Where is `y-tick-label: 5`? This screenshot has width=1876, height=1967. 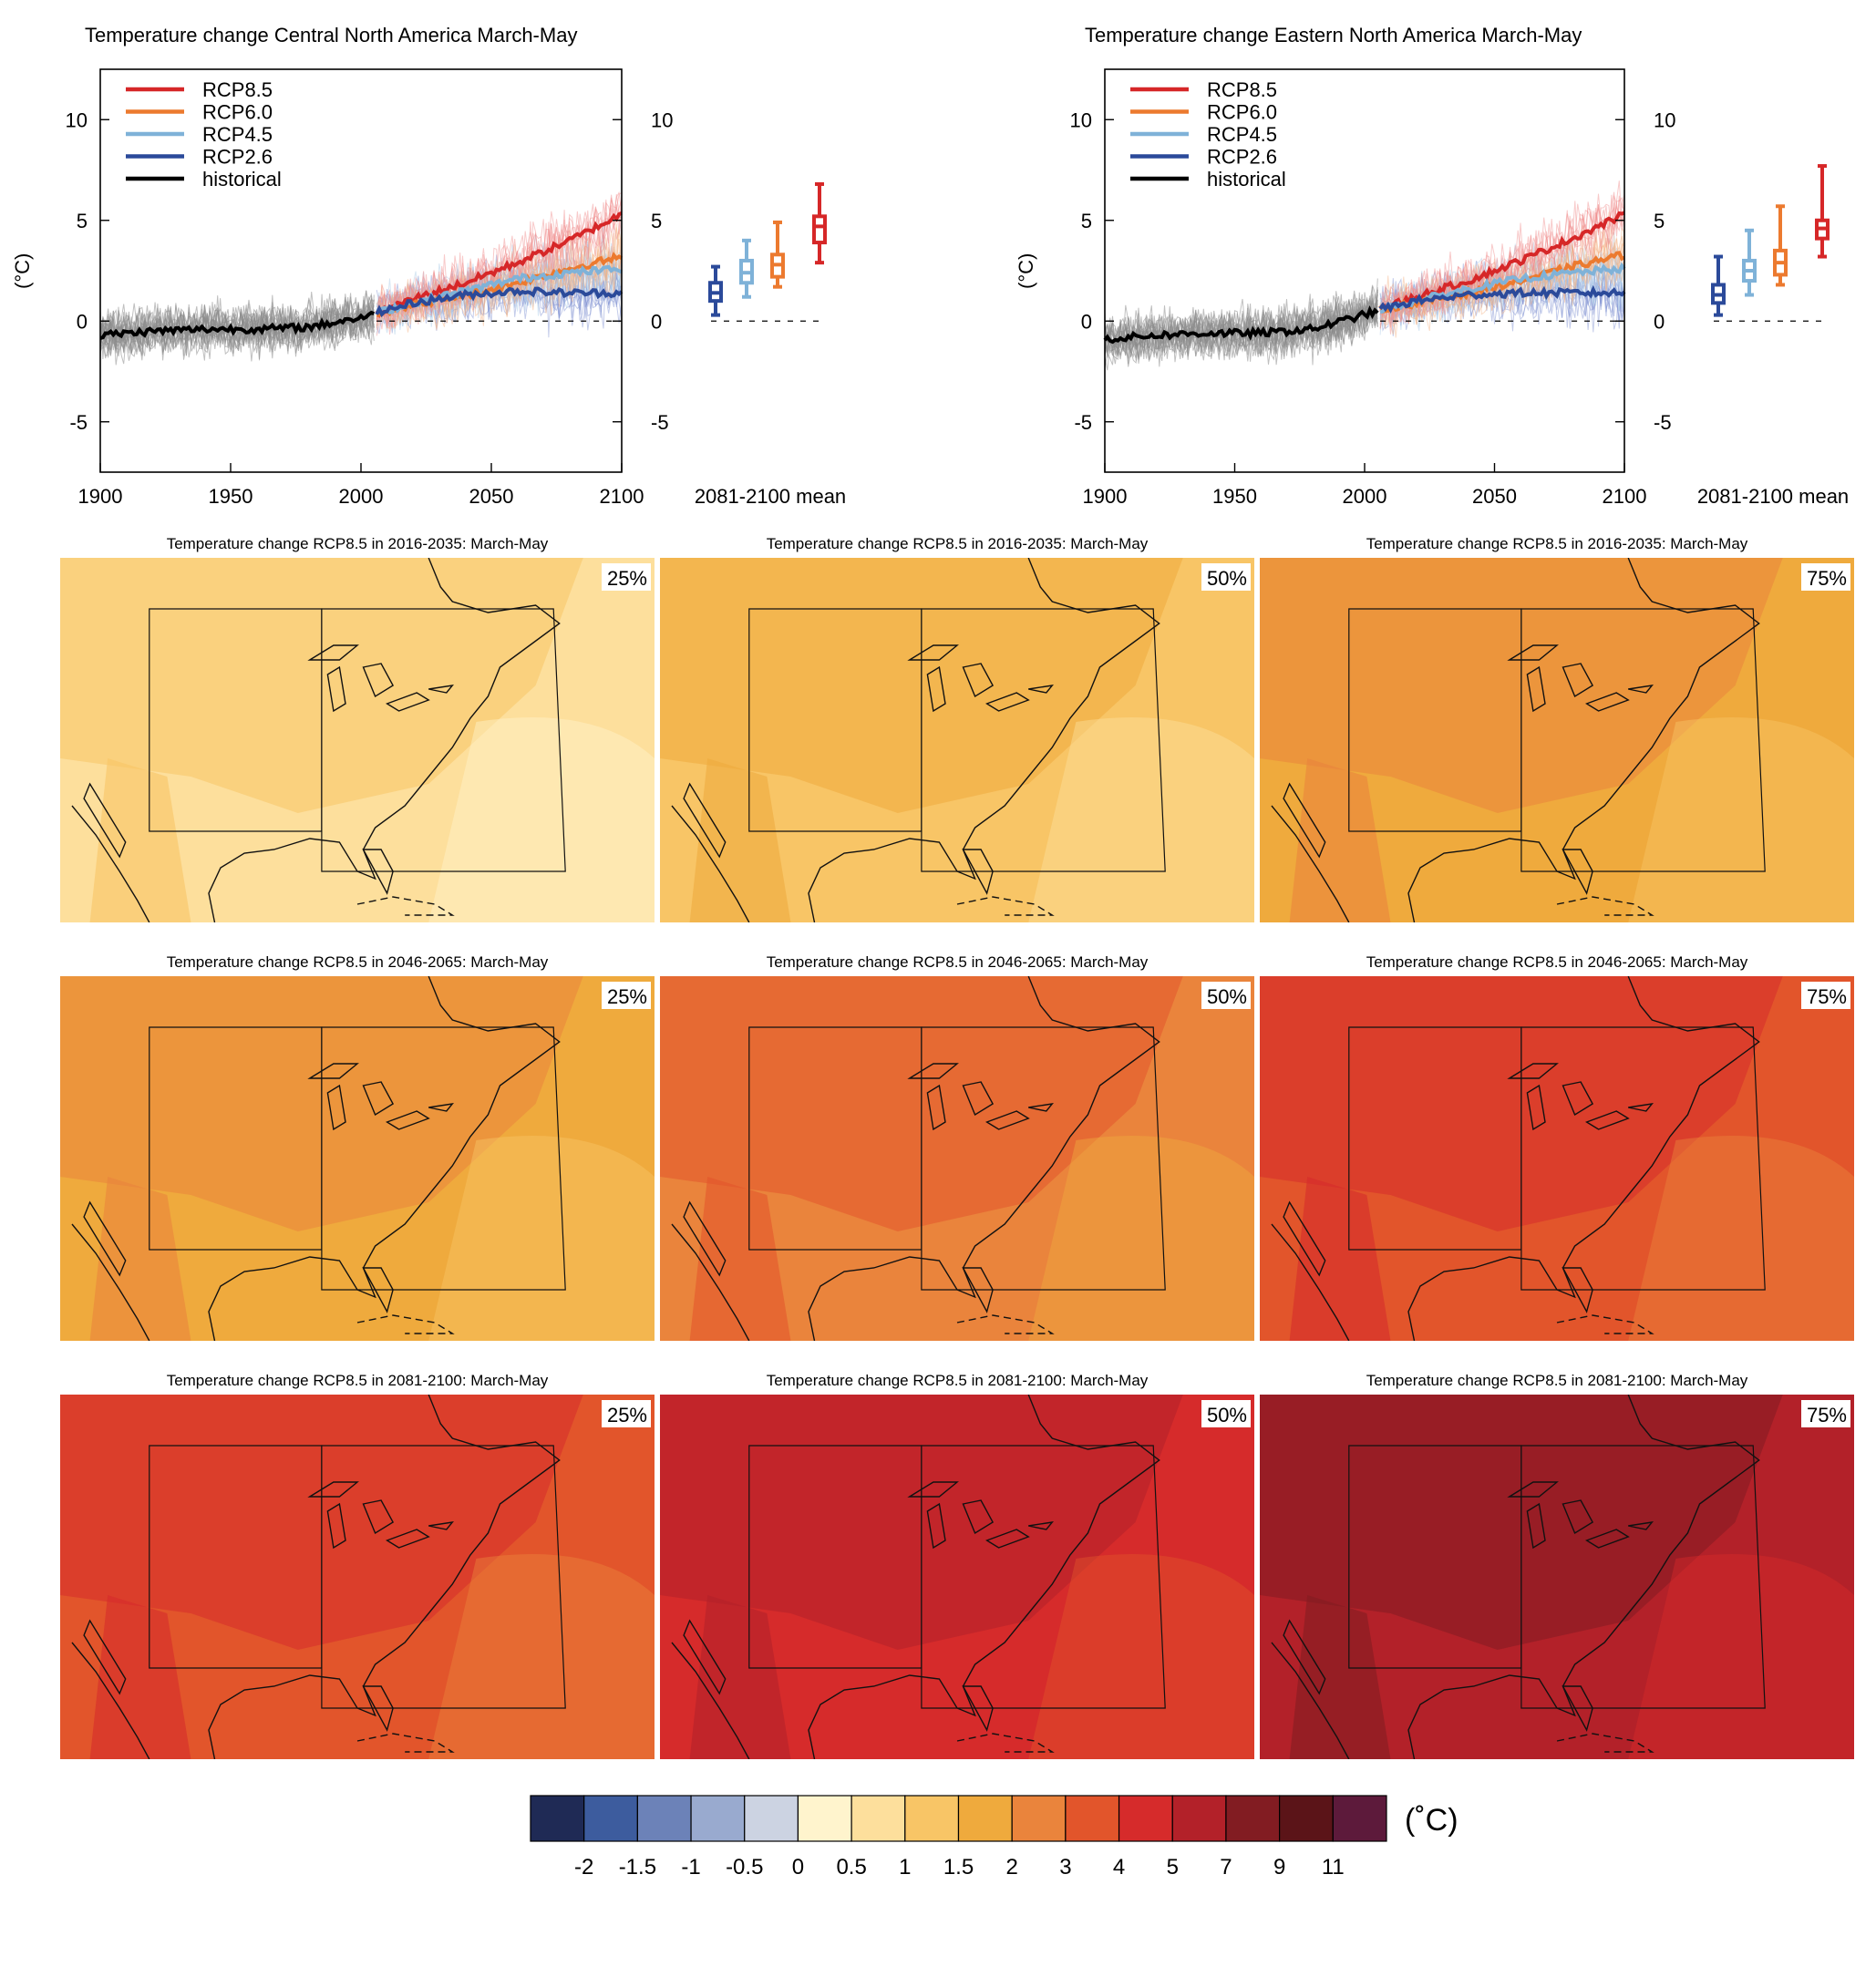
y-tick-label: 5 is located at coordinates (82, 221).